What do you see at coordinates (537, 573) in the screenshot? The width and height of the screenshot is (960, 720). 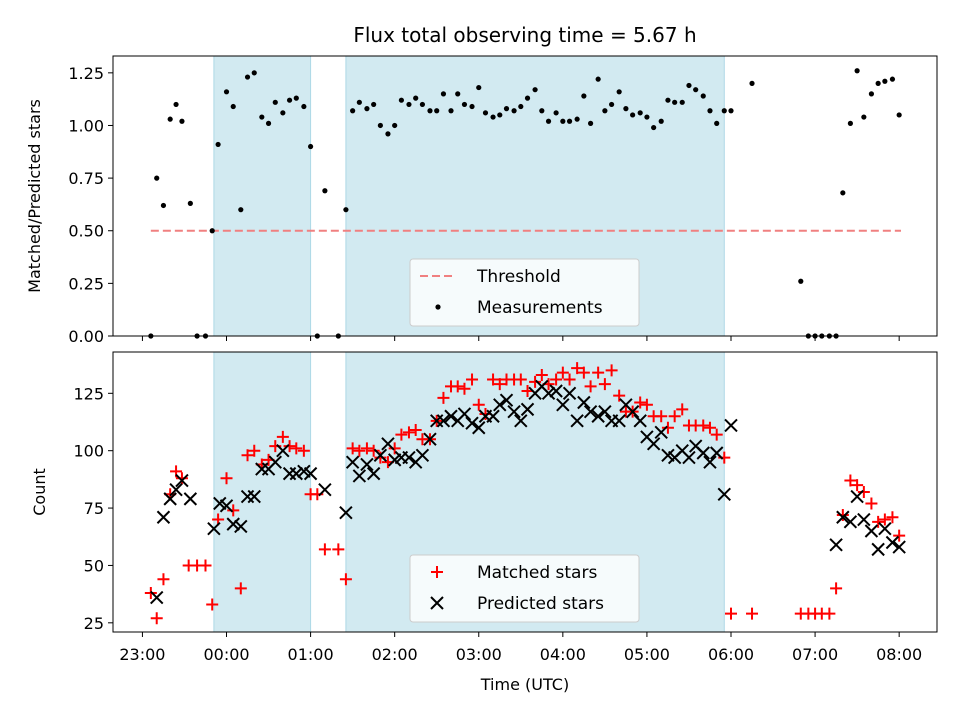 I see `matched-legend-label: Matched stars` at bounding box center [537, 573].